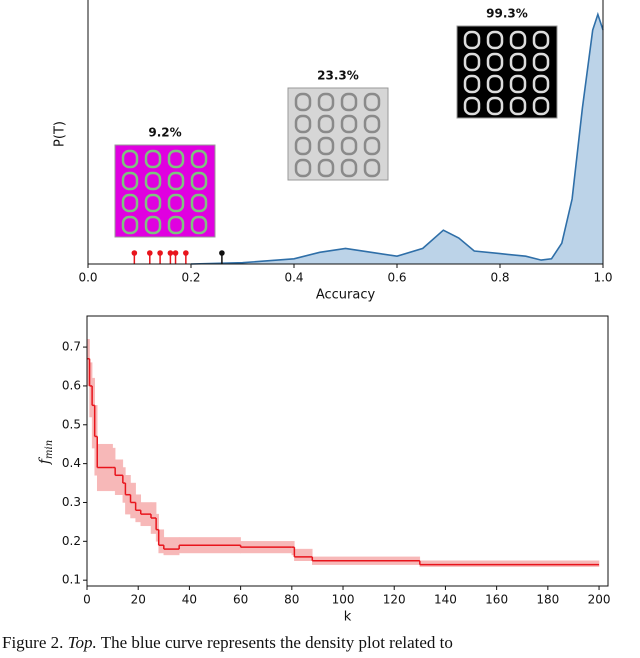 The image size is (640, 658). What do you see at coordinates (87, 278) in the screenshot?
I see `x-tick-label: 0.0` at bounding box center [87, 278].